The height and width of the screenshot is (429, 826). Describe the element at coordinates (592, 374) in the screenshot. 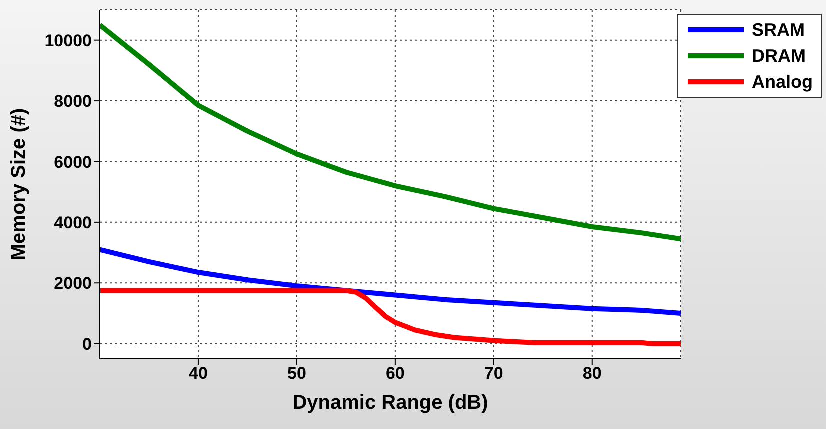

I see `x-tick-label: 80` at that location.